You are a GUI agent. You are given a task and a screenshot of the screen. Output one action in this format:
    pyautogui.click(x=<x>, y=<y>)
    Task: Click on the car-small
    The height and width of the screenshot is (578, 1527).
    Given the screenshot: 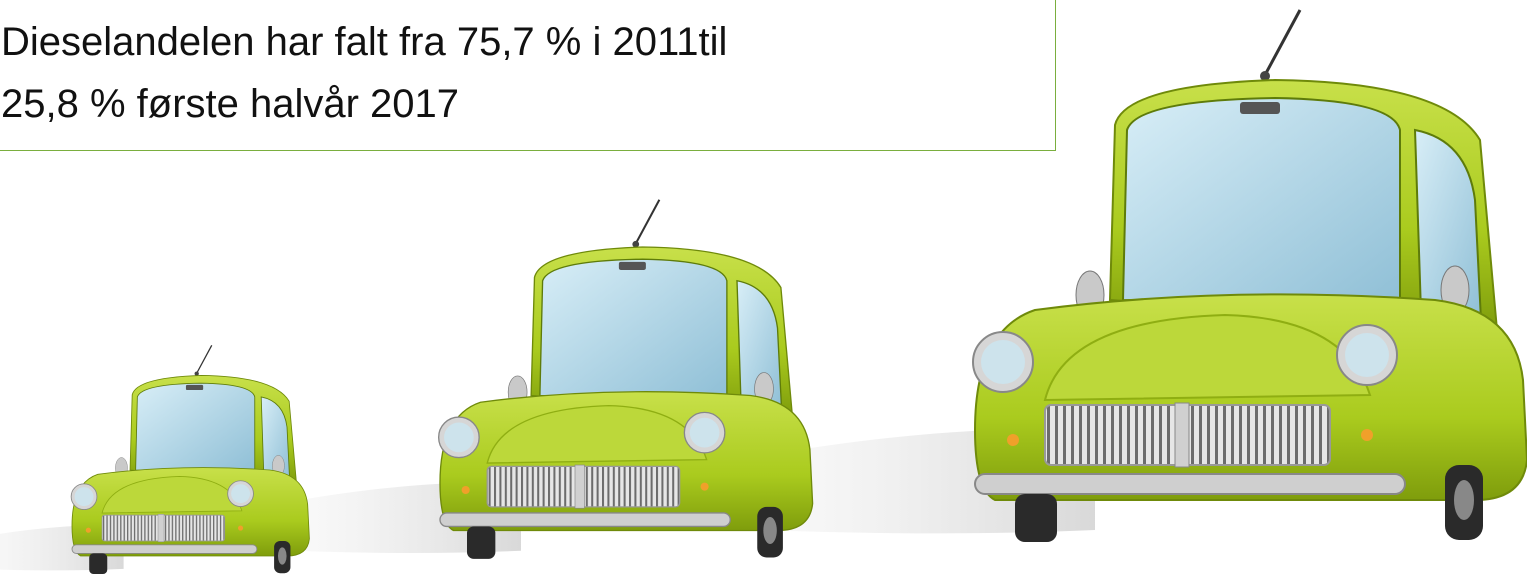 What is the action you would take?
    pyautogui.click(x=155, y=459)
    